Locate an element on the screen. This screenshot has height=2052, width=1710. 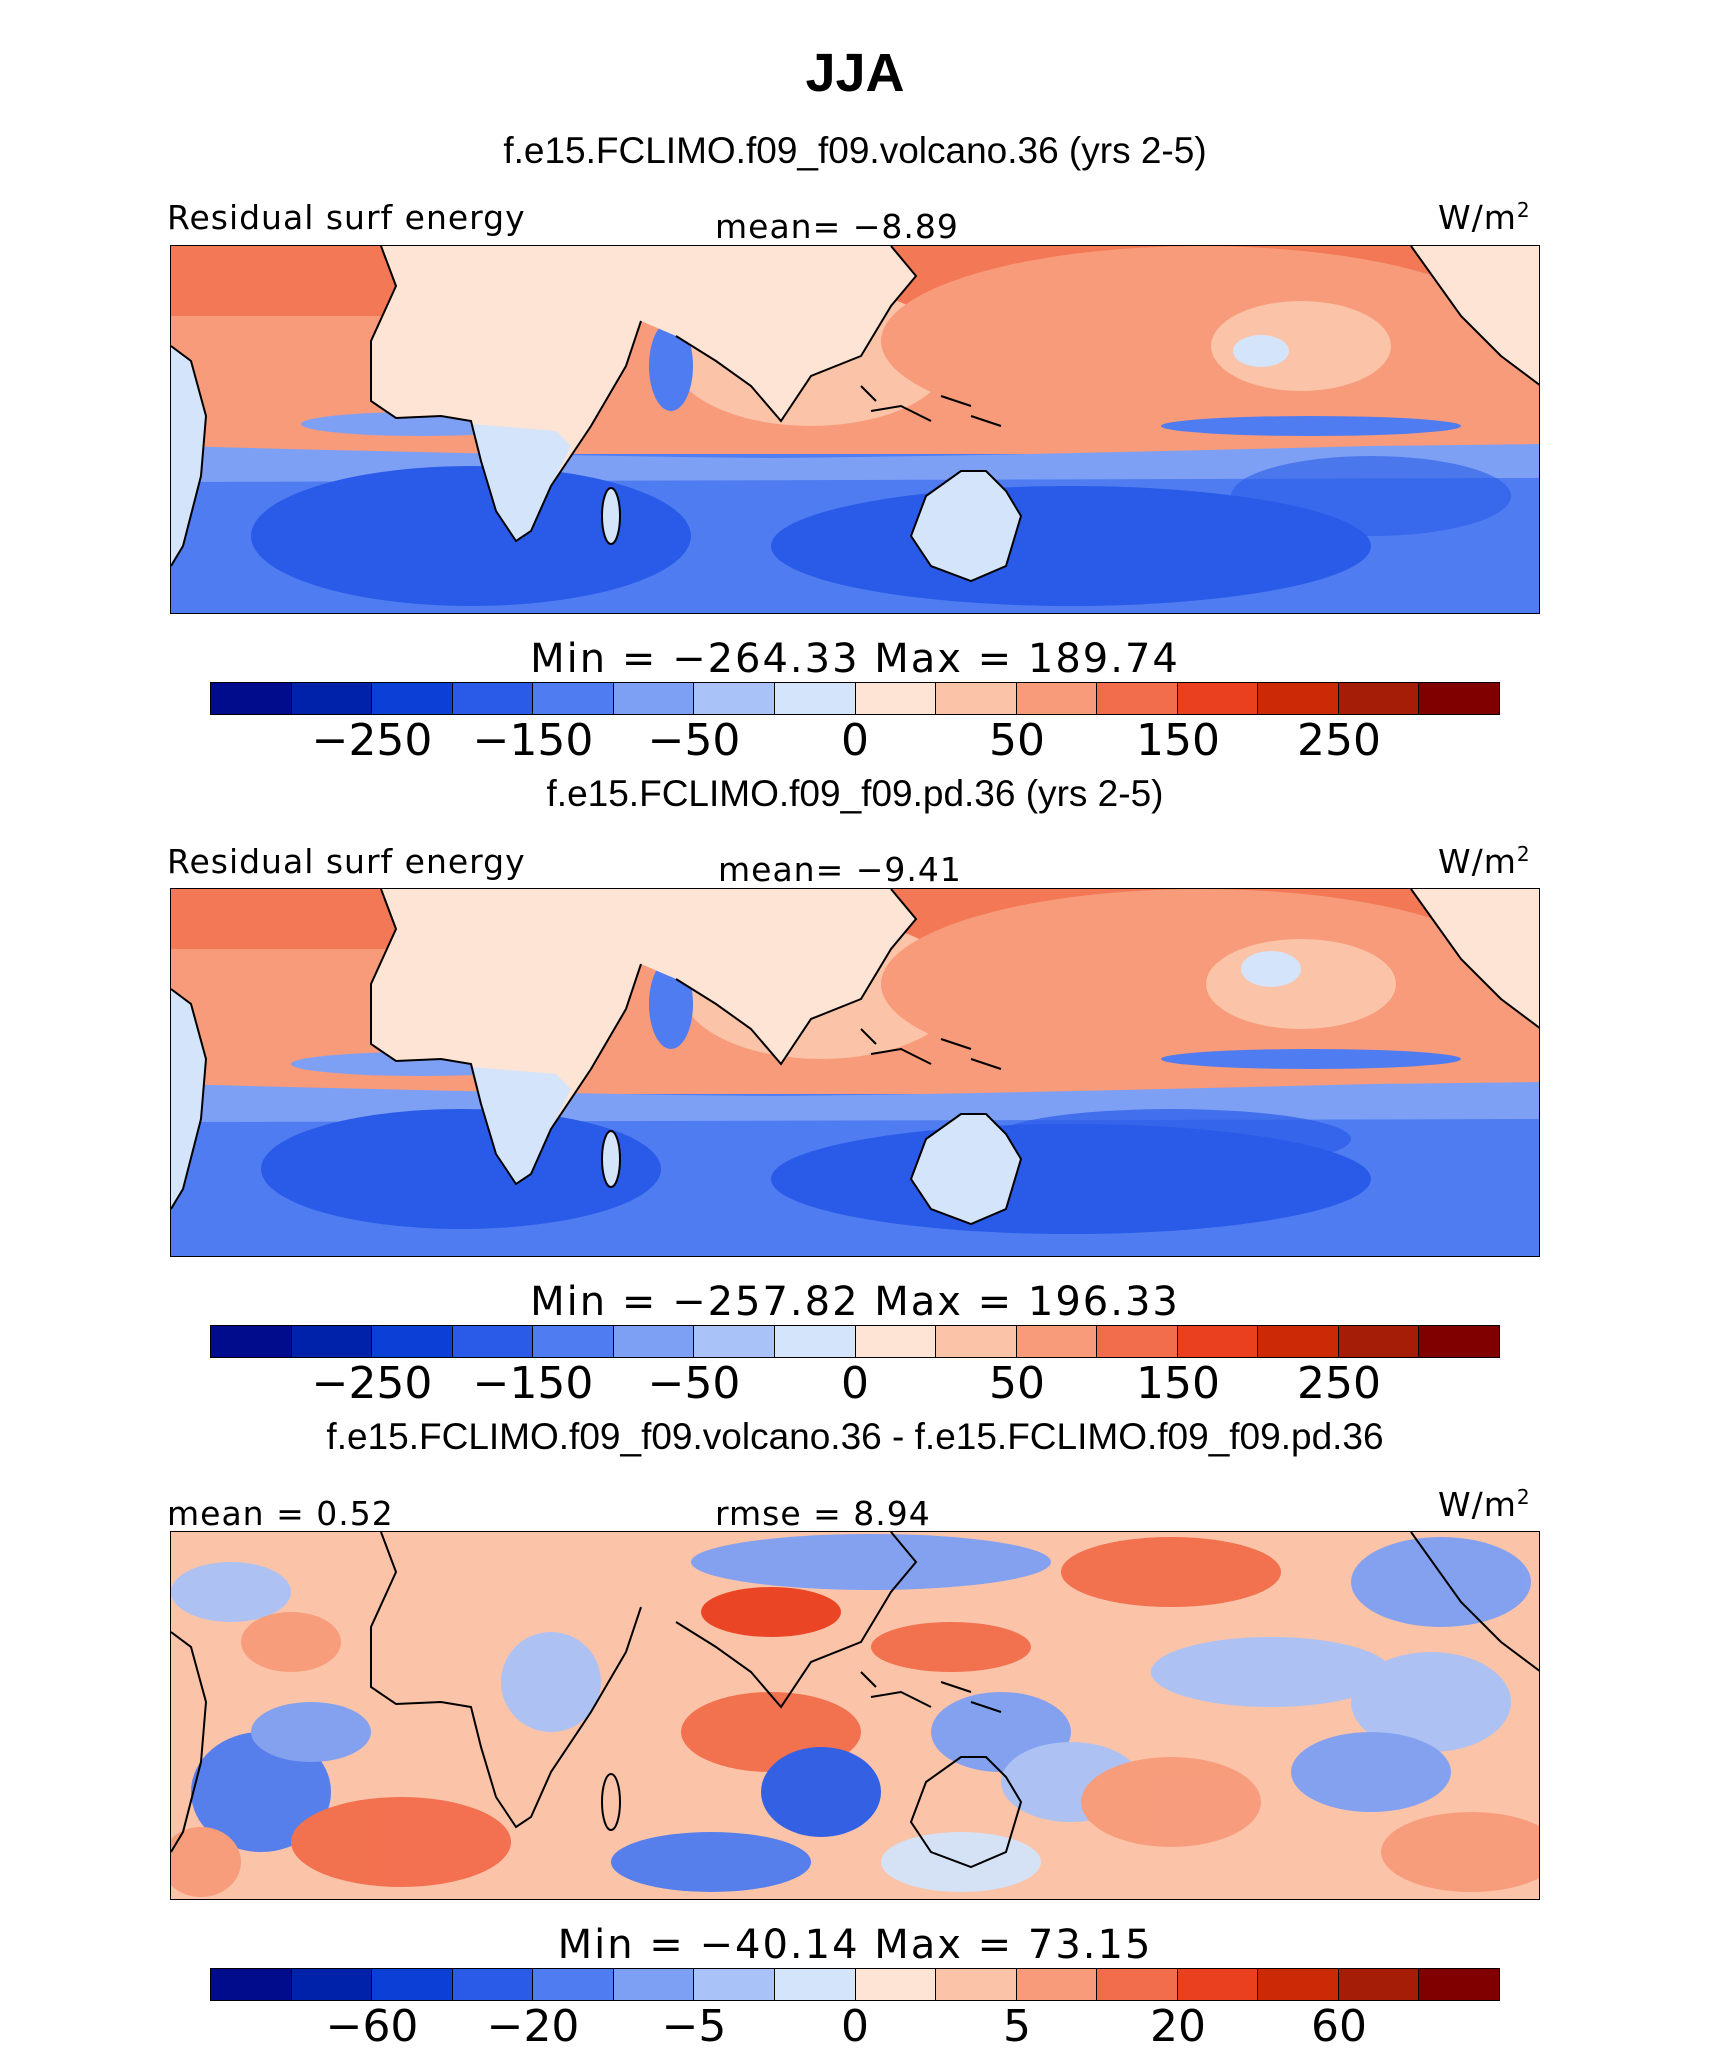
figure-title: JJA is located at coordinates (855, 73).